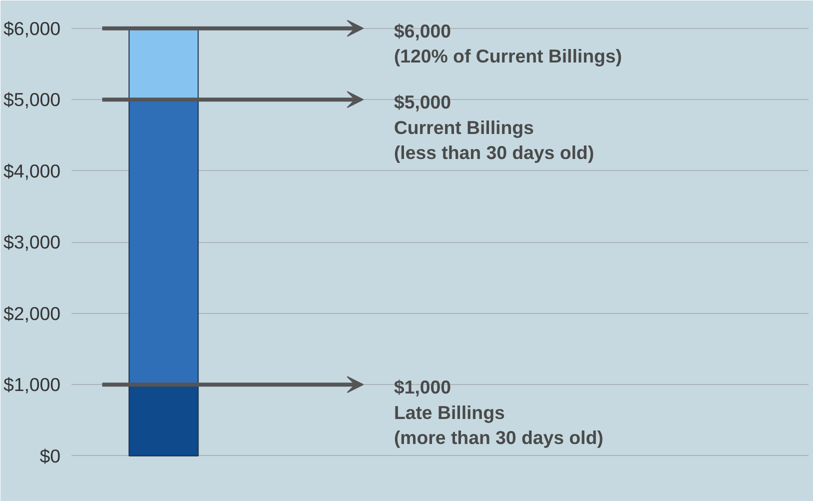 The width and height of the screenshot is (813, 501). I want to click on annotation: $6,000 (120% of Current Billings), so click(508, 43).